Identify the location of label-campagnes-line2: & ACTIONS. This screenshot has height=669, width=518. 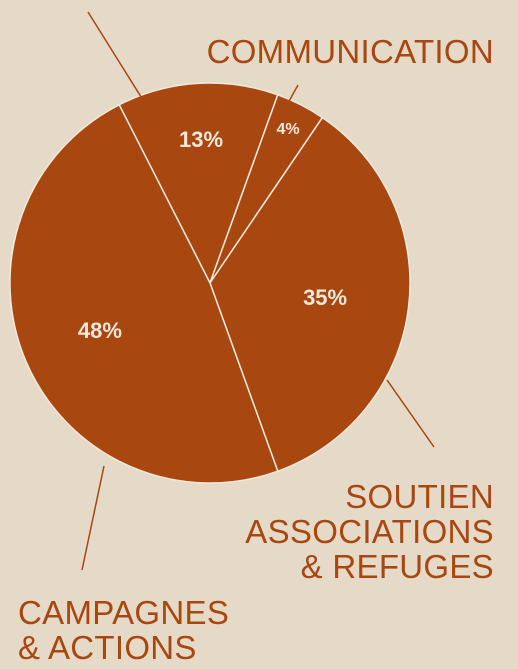
(107, 647).